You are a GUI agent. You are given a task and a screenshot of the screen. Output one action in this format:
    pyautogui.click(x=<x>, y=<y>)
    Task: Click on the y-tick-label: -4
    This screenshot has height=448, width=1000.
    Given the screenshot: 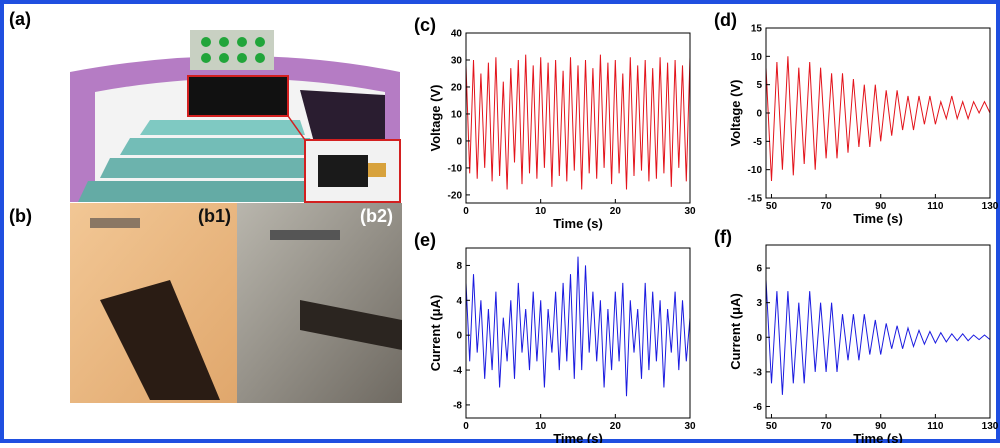 What is the action you would take?
    pyautogui.click(x=457, y=371)
    